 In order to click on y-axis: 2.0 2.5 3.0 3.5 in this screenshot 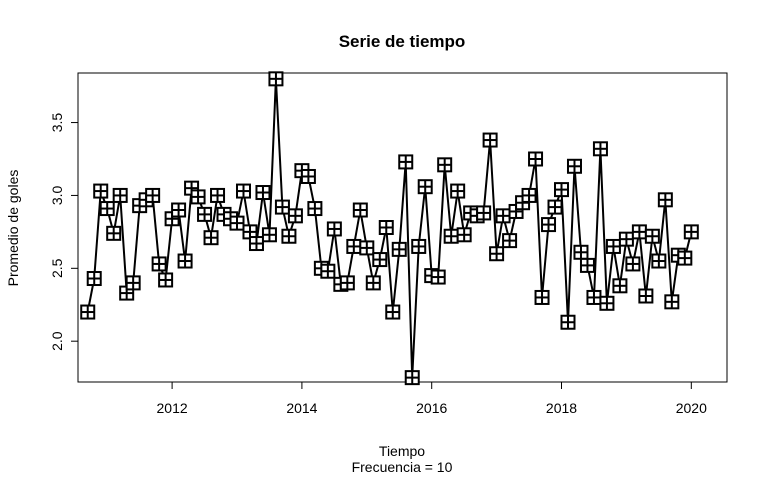, I will do `click(64, 232)`.